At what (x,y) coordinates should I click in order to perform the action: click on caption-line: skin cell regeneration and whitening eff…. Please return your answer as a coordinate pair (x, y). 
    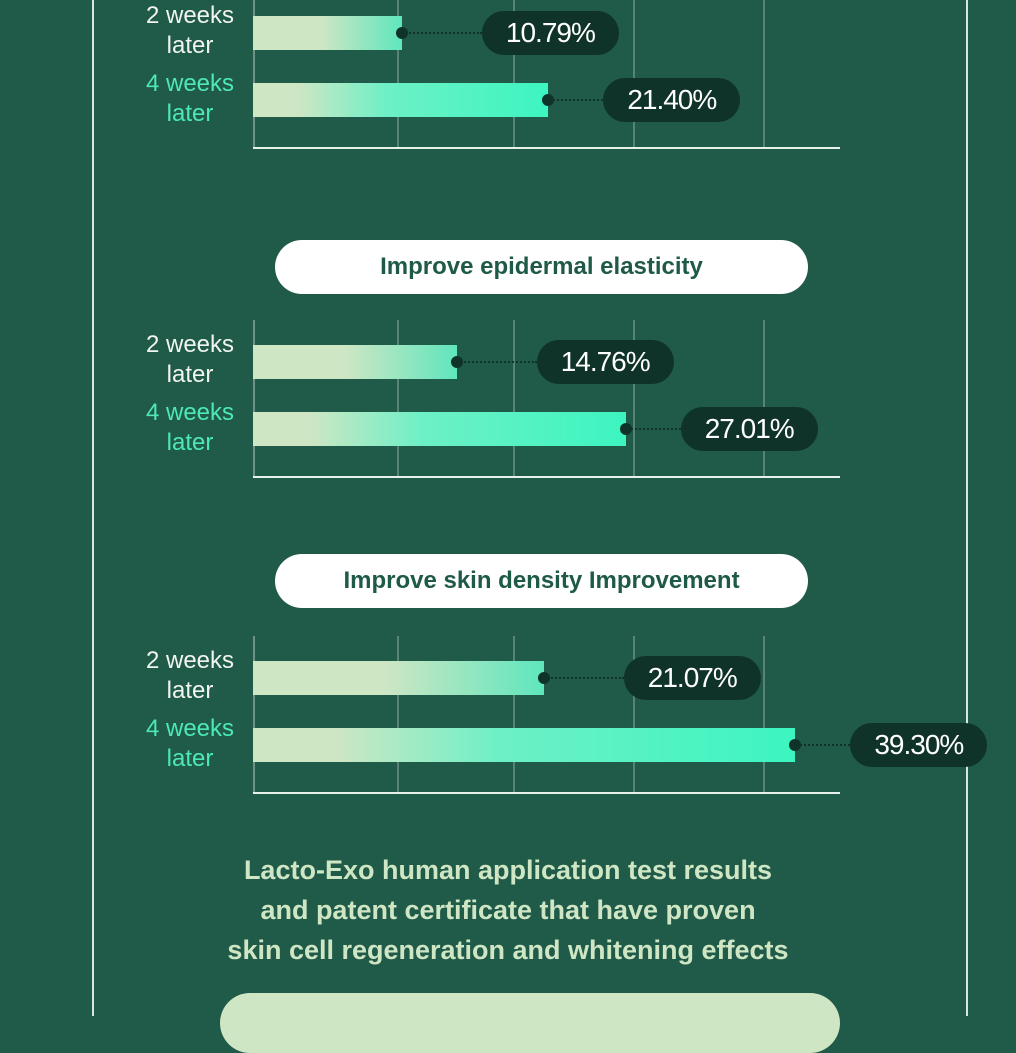
    Looking at the image, I should click on (508, 950).